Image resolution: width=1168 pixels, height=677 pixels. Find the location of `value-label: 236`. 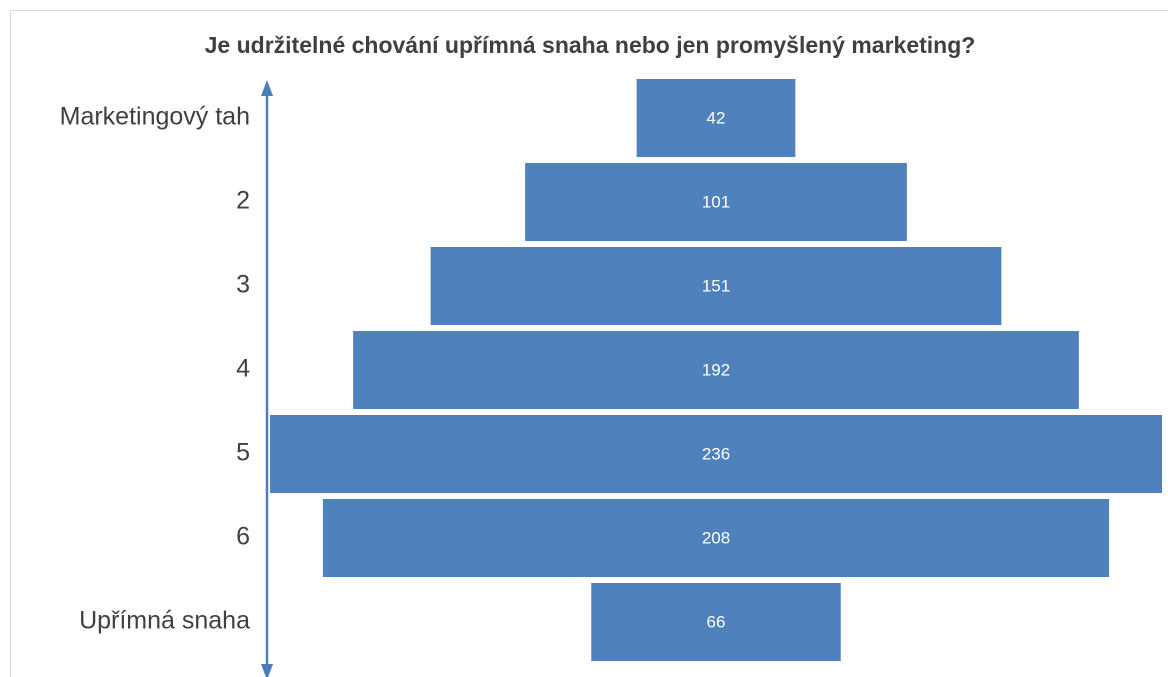

value-label: 236 is located at coordinates (716, 453).